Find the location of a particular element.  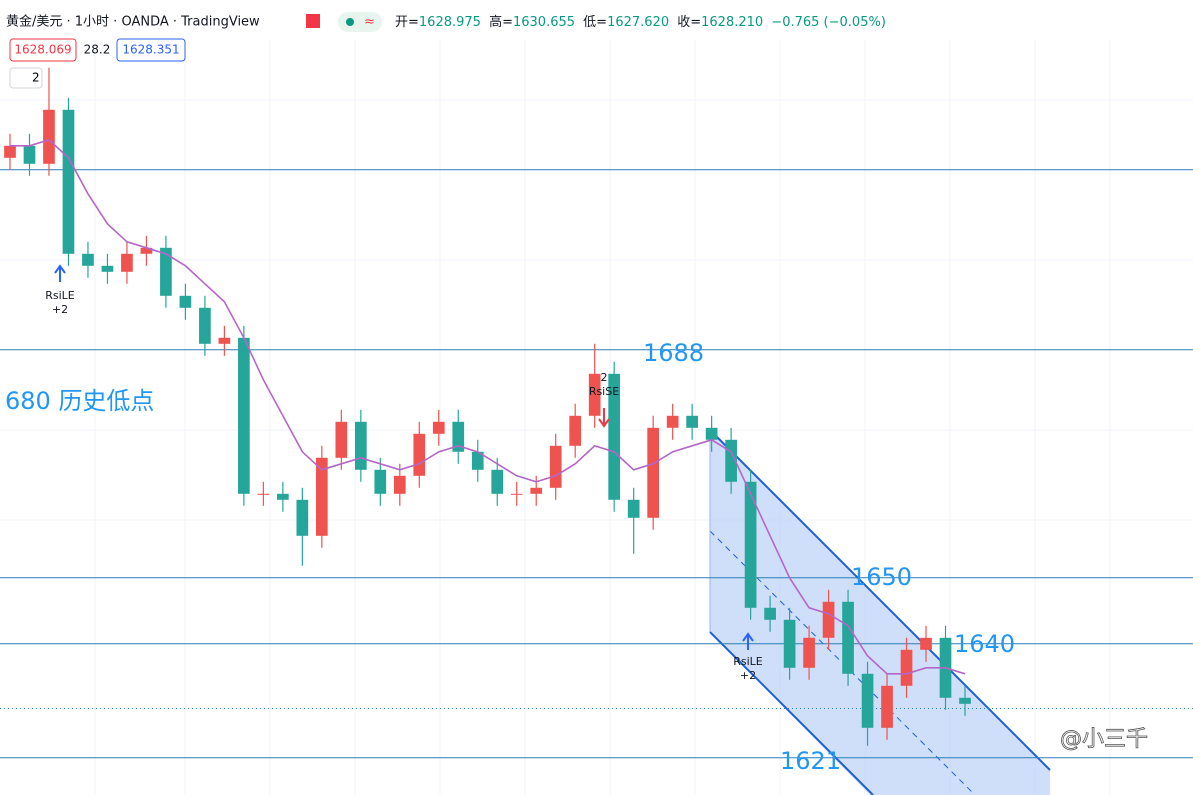

symbol-title: 黄金/美元 · 1小时 · OANDA · TradingView is located at coordinates (133, 22).